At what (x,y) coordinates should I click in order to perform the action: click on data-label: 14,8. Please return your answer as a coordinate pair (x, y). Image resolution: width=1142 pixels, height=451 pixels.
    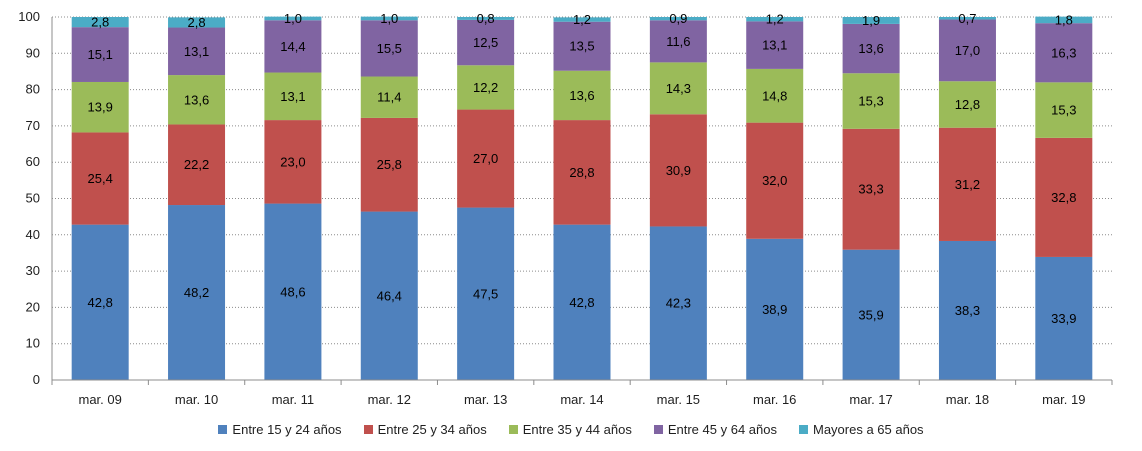
    Looking at the image, I should click on (774, 95).